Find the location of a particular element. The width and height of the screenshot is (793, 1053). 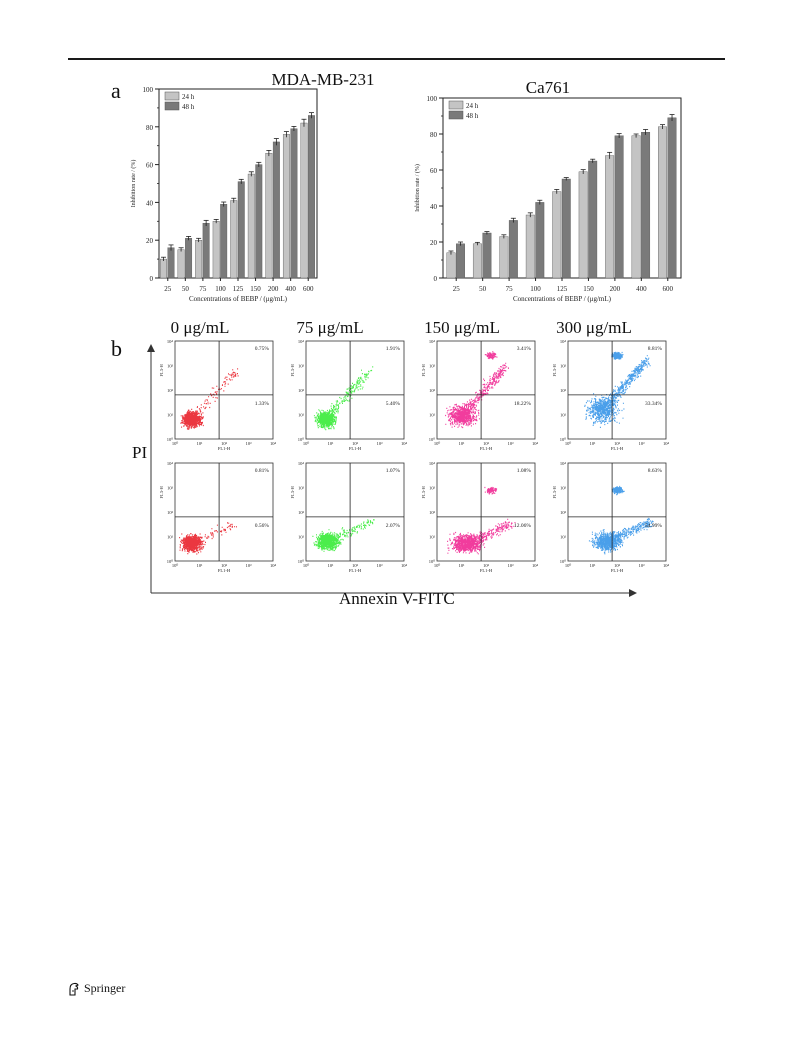

flow-upper-right-percent: 1.08% is located at coordinates (524, 471).